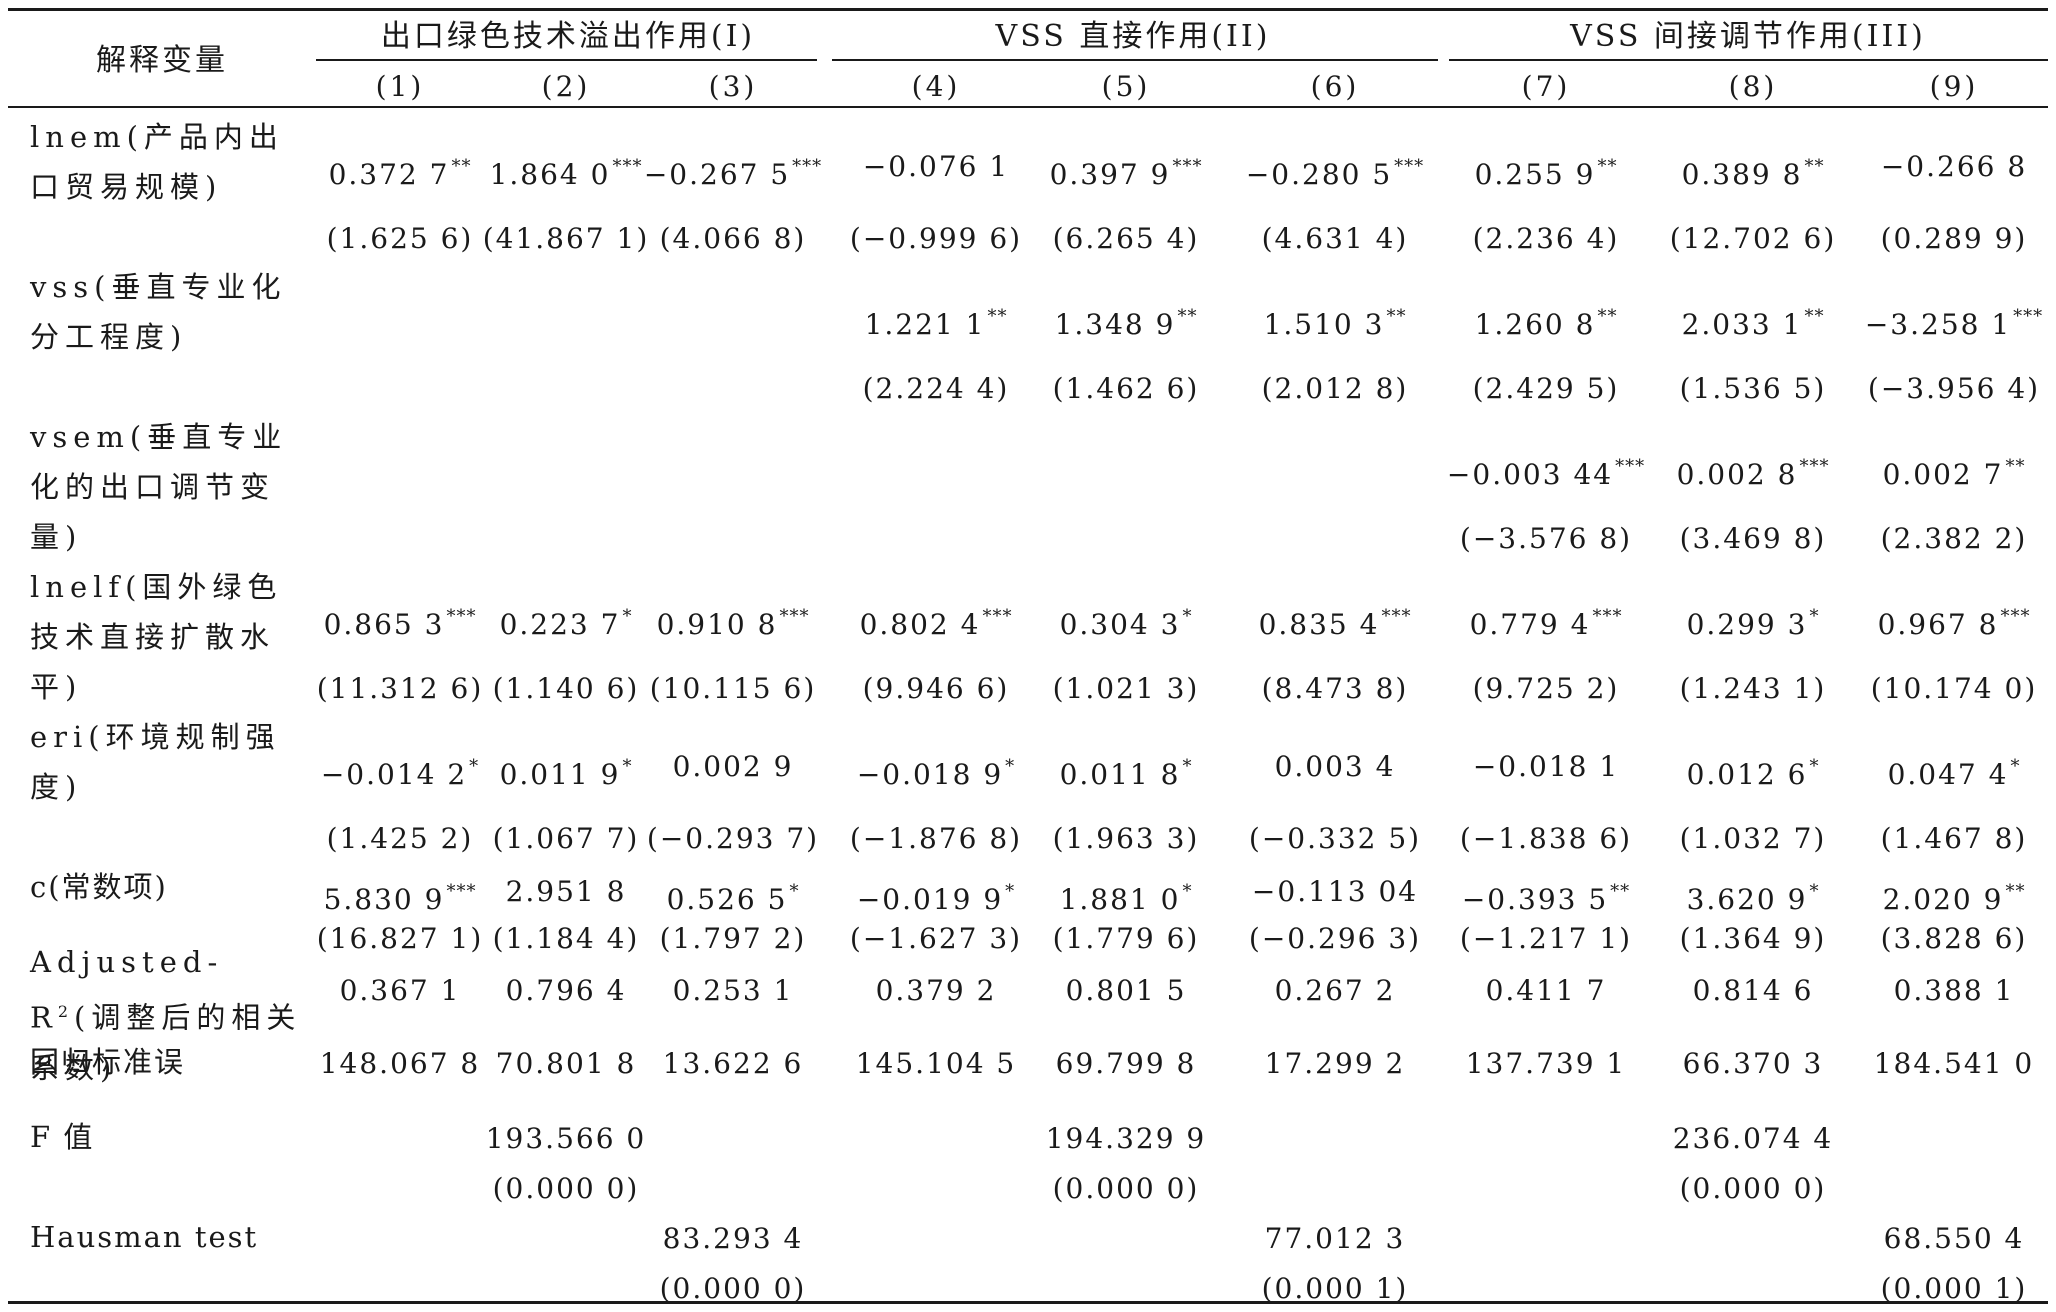  I want to click on t-statistic-cell: (1.467 8), so click(1954, 839).